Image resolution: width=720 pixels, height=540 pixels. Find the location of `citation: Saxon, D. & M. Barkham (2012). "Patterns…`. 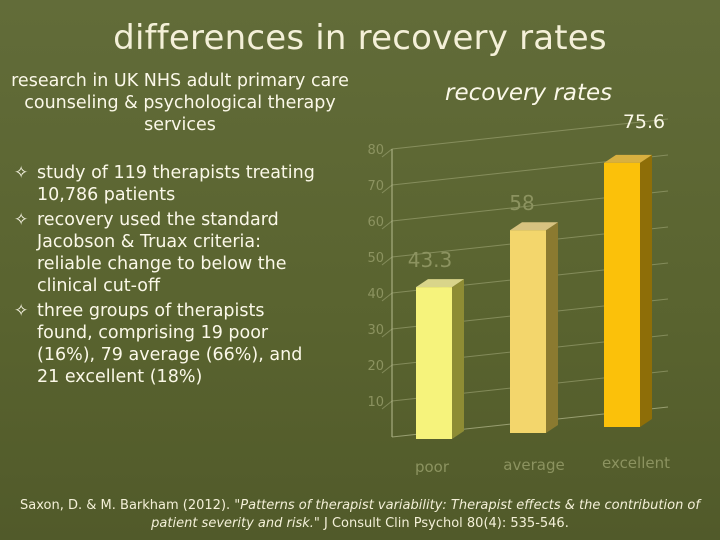

citation: Saxon, D. & M. Barkham (2012). "Patterns… is located at coordinates (360, 515).